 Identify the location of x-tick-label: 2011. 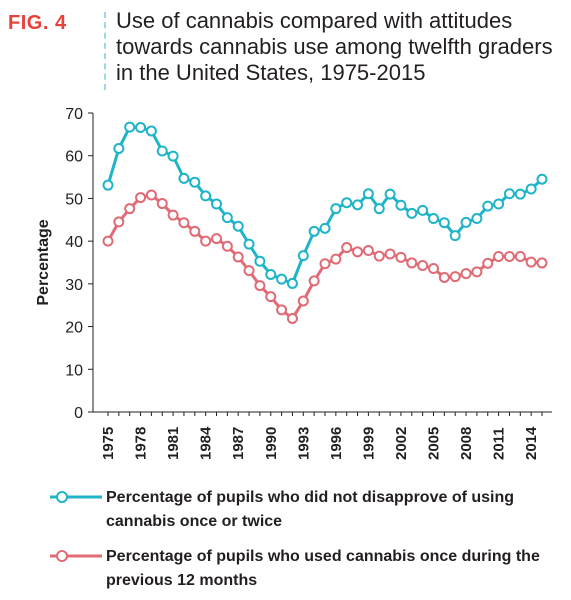
(499, 443).